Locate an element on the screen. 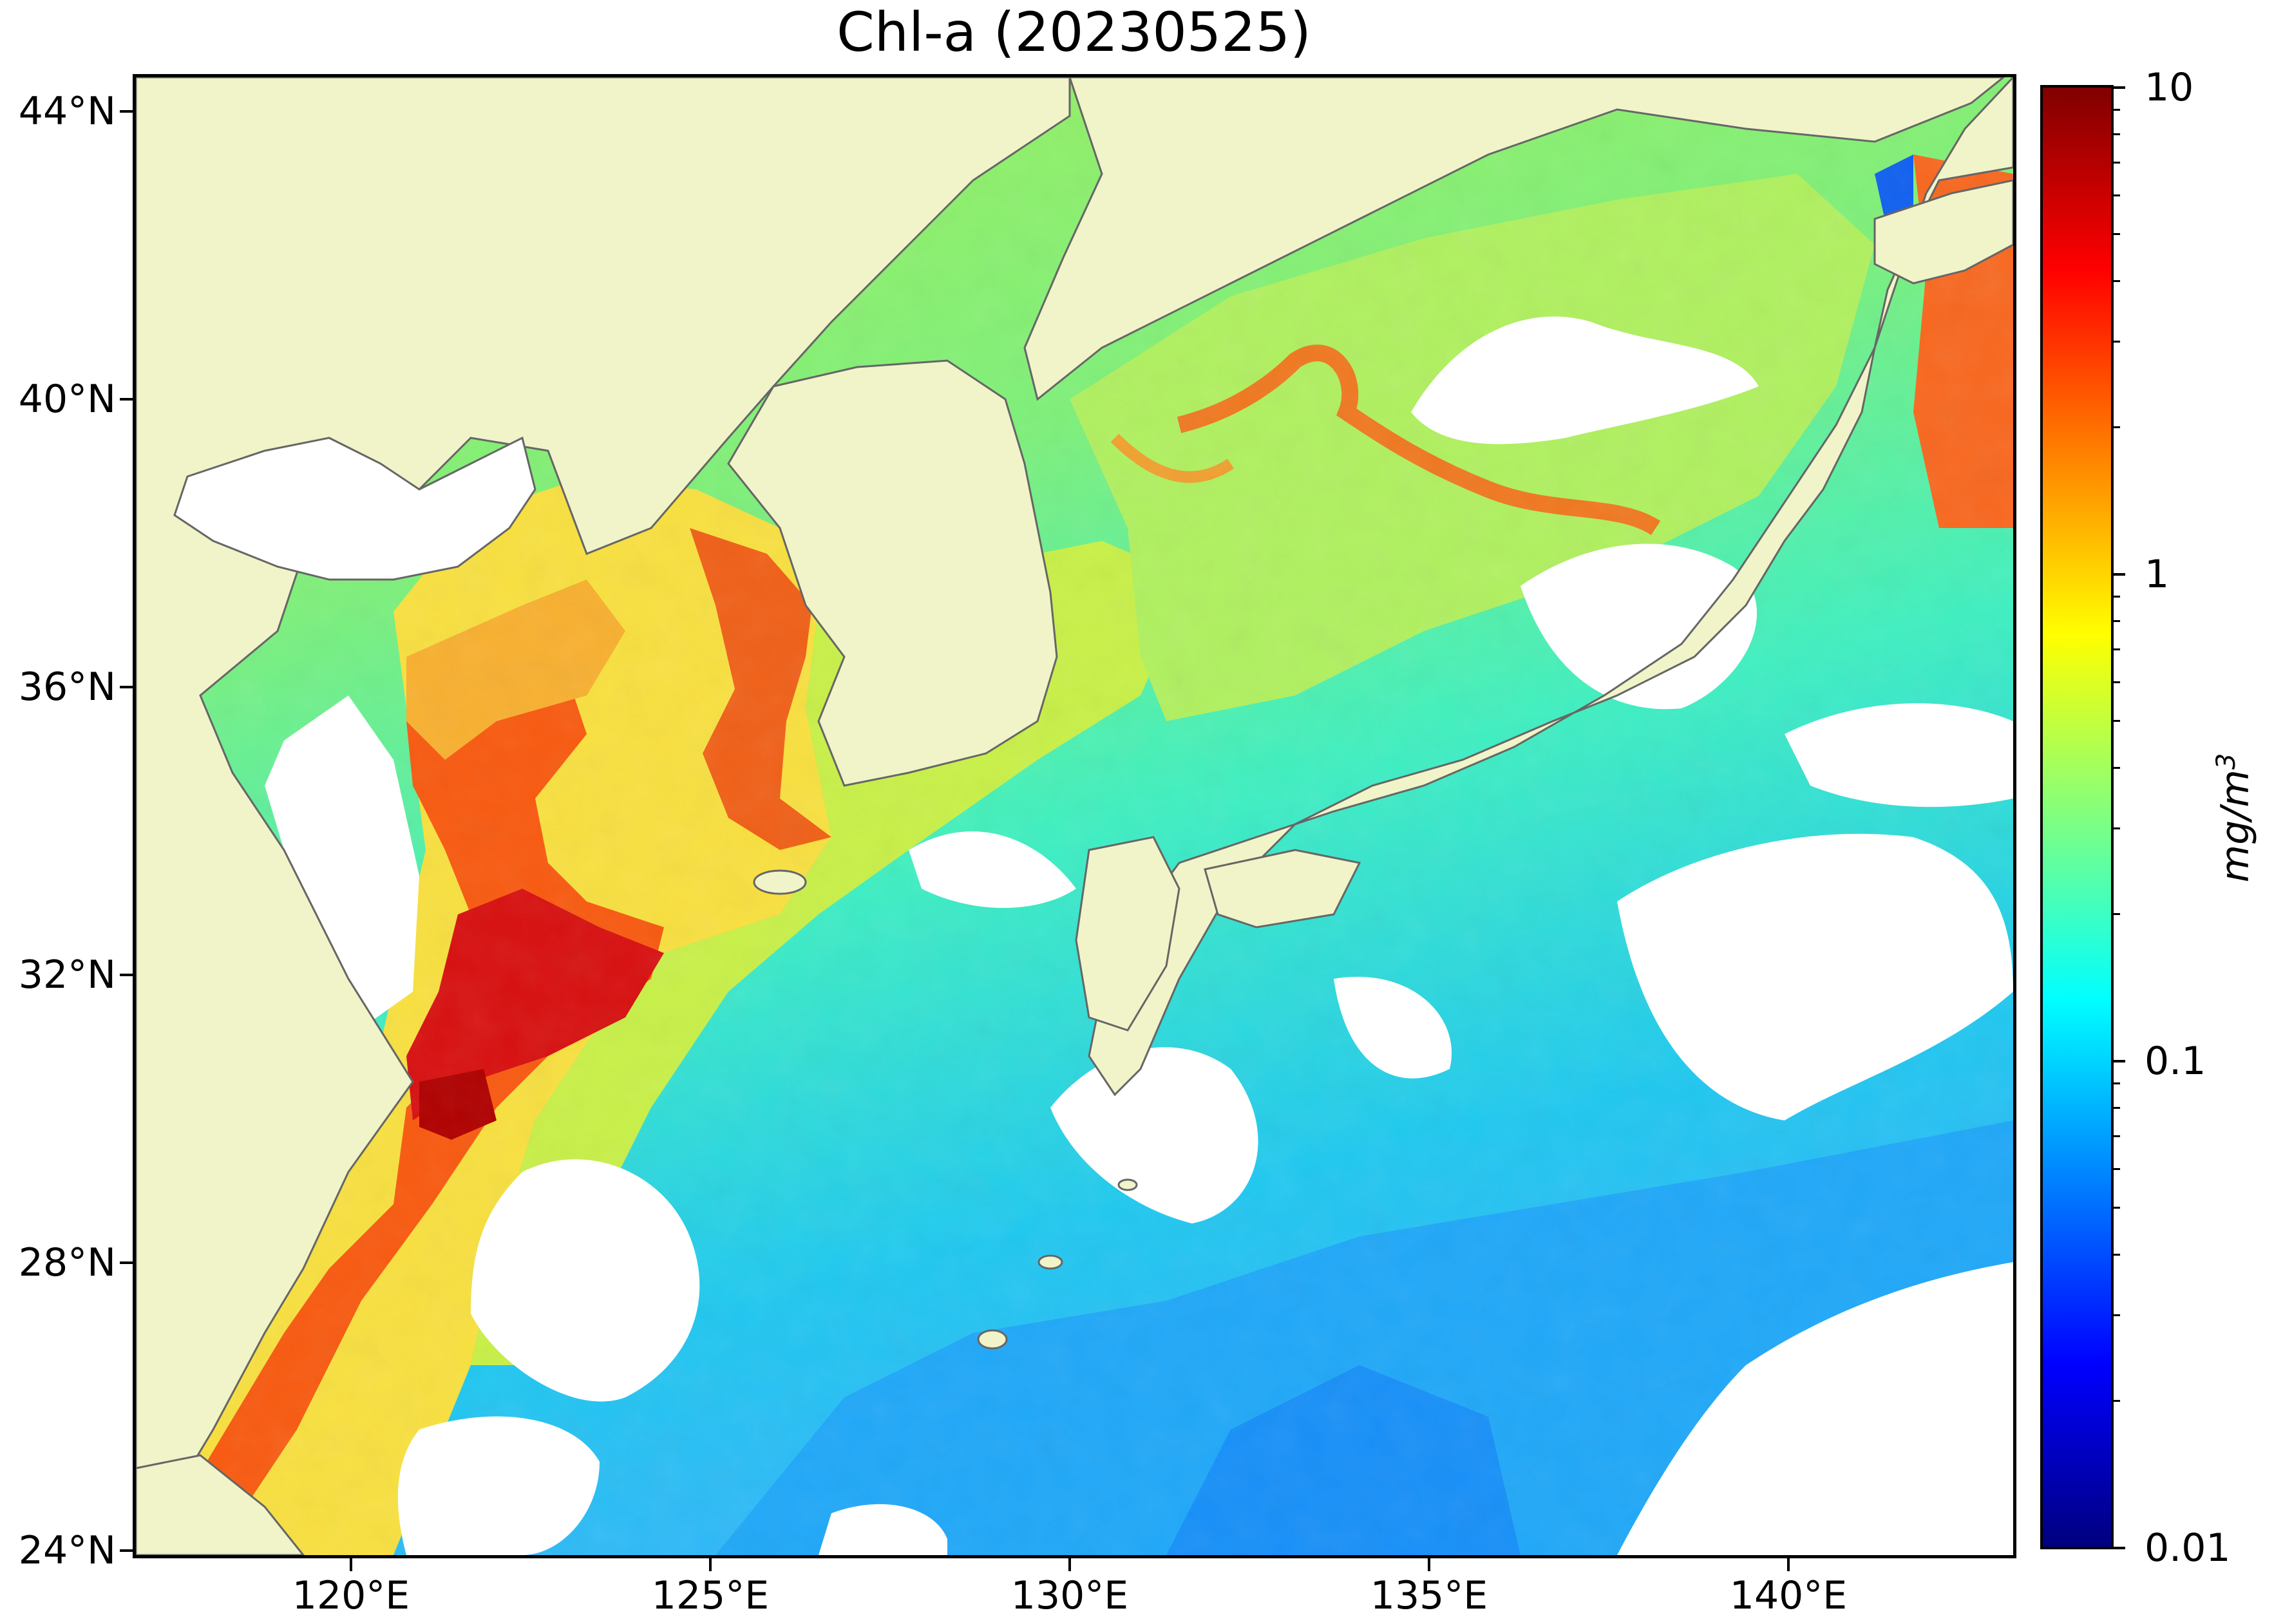 The width and height of the screenshot is (2283, 1624). lat-label-40: 40°N is located at coordinates (67, 399).